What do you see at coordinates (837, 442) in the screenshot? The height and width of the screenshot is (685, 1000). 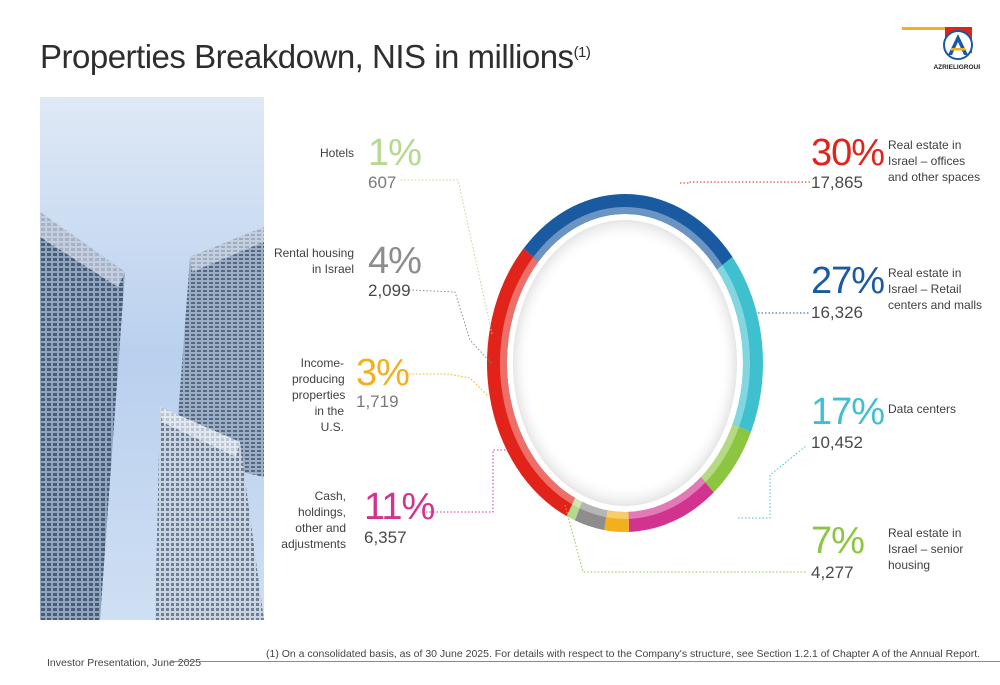 I see `slice-value-data-centers: 10,452` at bounding box center [837, 442].